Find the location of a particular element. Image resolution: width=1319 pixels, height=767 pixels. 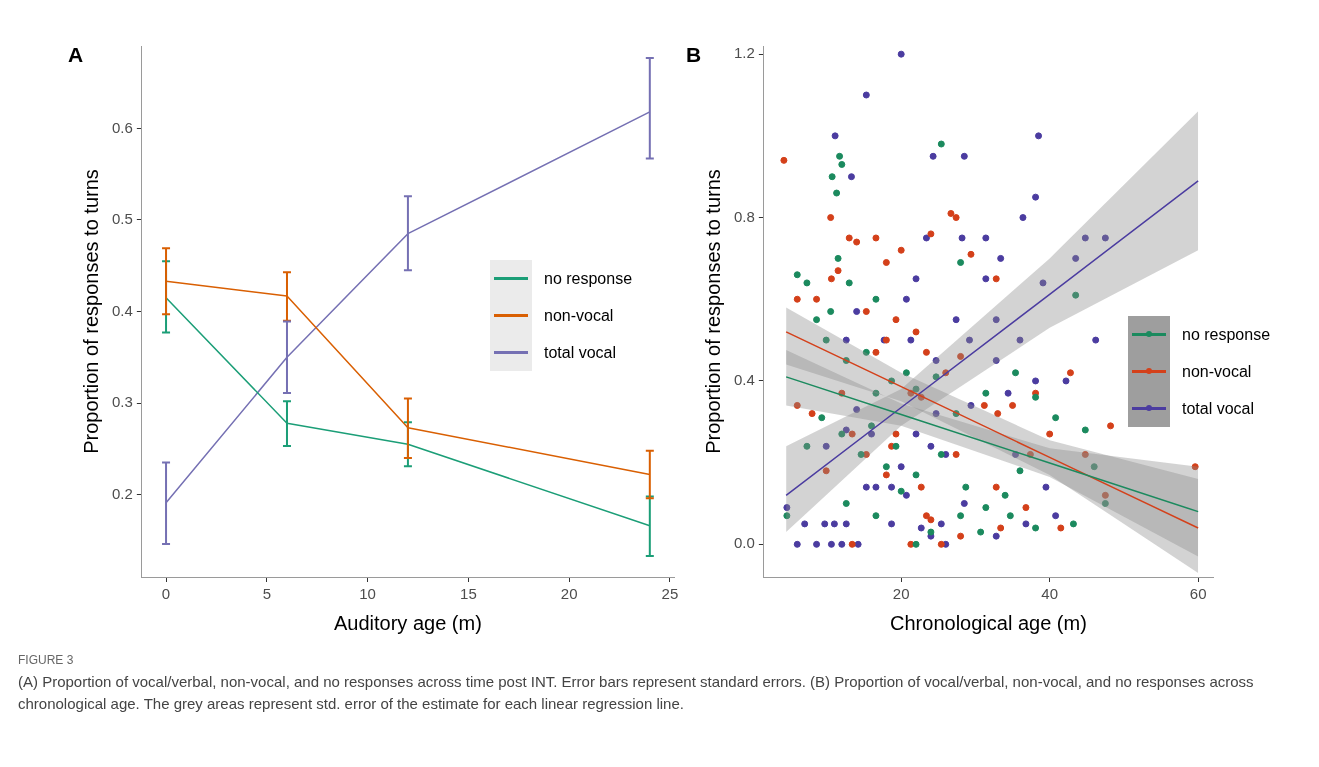

x-tick-label: 10 is located at coordinates (367, 594).